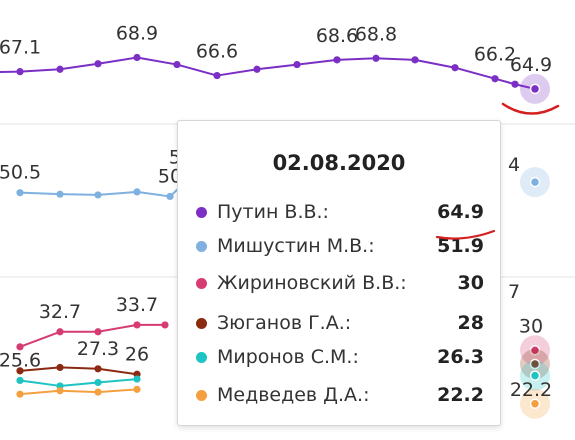  Describe the element at coordinates (495, 55) in the screenshot. I see `data-label: 66.2` at that location.